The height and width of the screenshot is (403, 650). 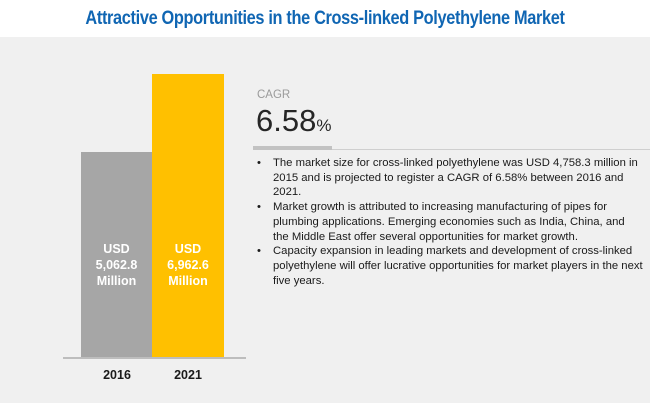 I want to click on bar-2021-data-label: USD 6,962.6 Million, so click(x=188, y=265).